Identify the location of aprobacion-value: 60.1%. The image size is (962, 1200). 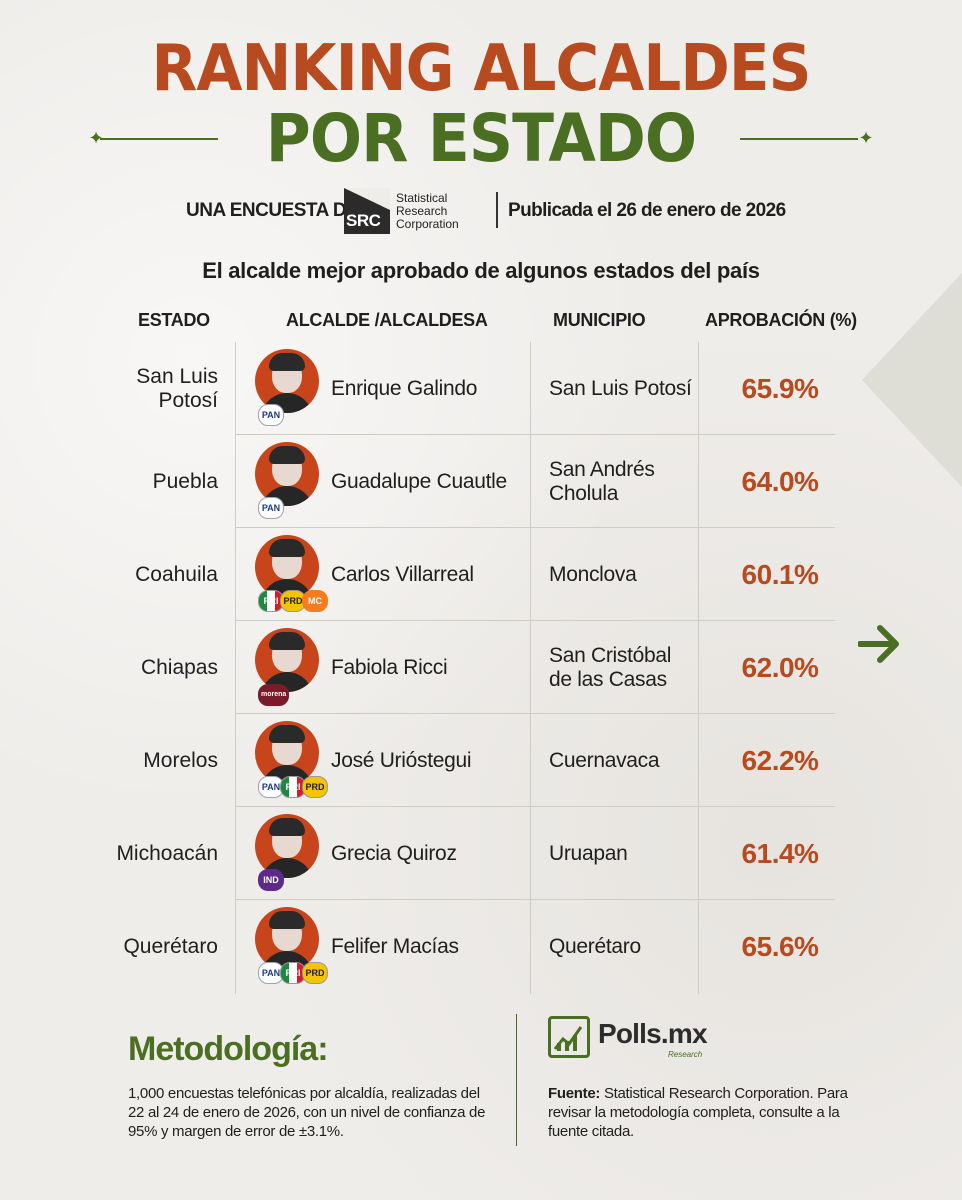
(780, 574).